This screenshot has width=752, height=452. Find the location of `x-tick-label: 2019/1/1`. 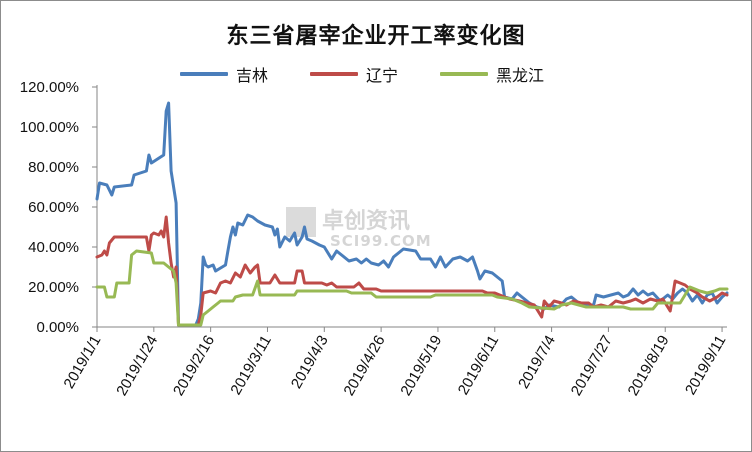

x-tick-label: 2019/1/1 is located at coordinates (83, 362).